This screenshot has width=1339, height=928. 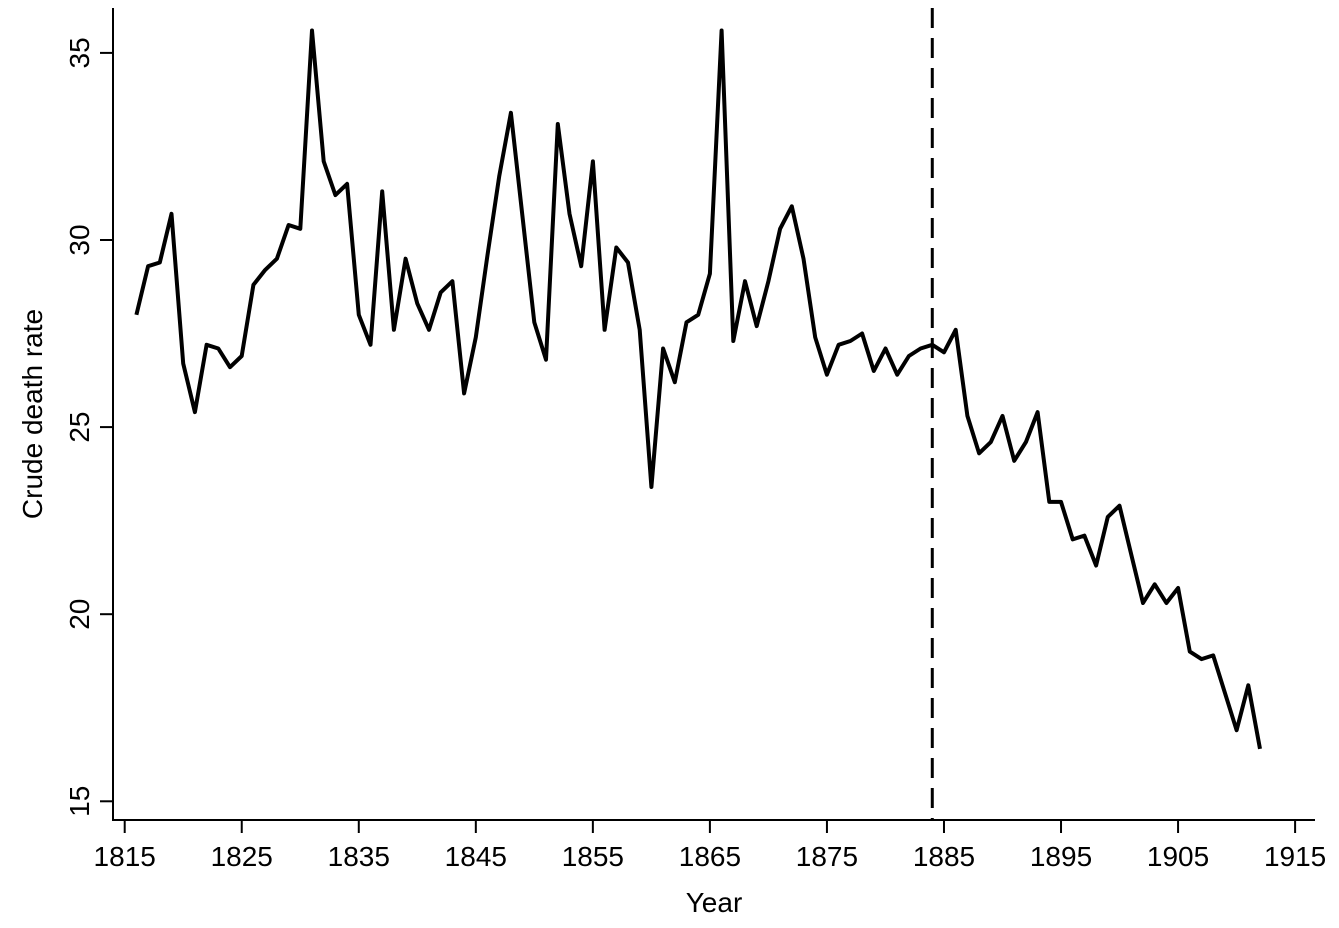 I want to click on x-tick-label: 1875, so click(x=827, y=856).